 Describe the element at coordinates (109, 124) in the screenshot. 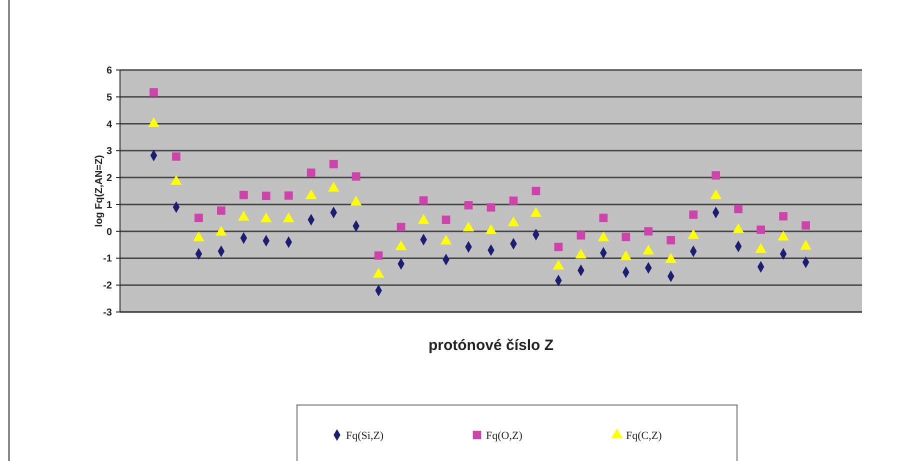

I see `y-tick-label: 4` at that location.